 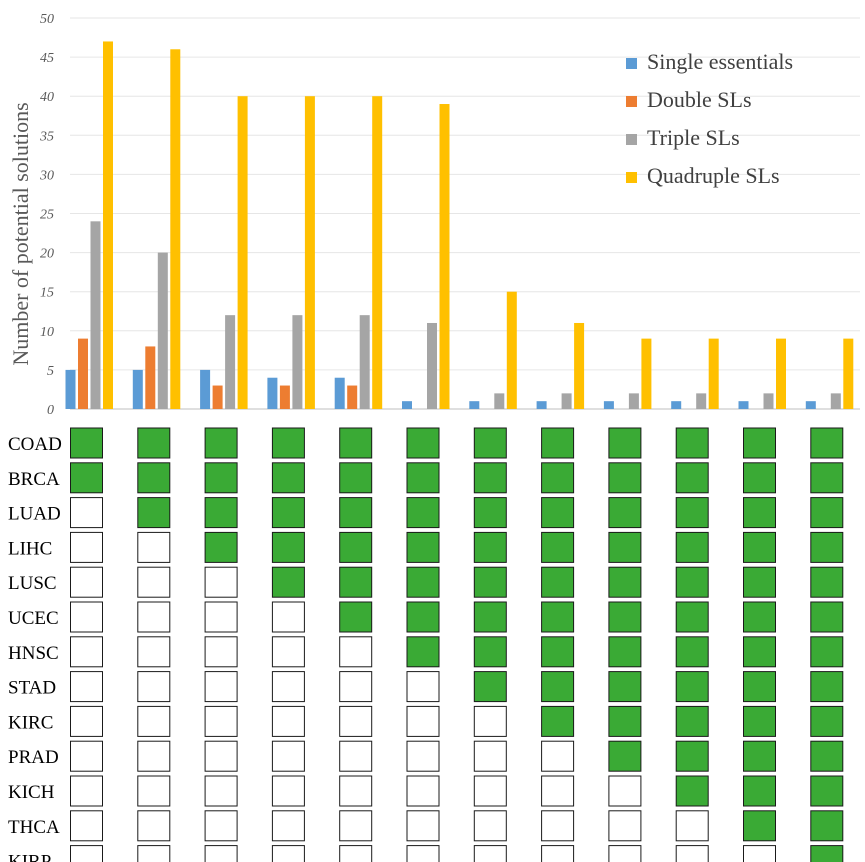 What do you see at coordinates (47, 254) in the screenshot?
I see `y-tick-label: 20` at bounding box center [47, 254].